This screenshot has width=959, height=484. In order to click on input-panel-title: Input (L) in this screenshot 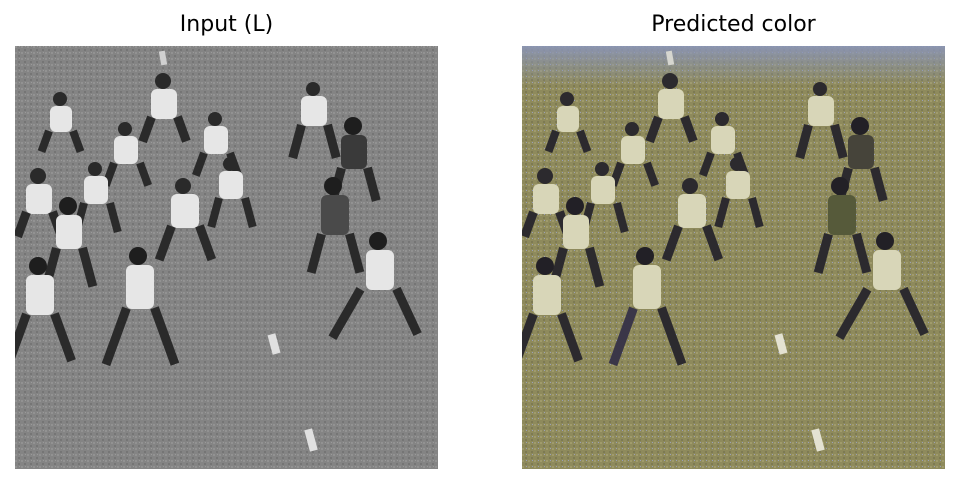, I will do `click(226, 24)`.